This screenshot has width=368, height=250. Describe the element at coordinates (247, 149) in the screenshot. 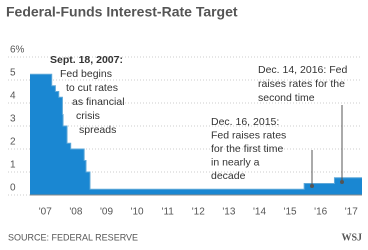

I see `annotation: for the first time` at that location.